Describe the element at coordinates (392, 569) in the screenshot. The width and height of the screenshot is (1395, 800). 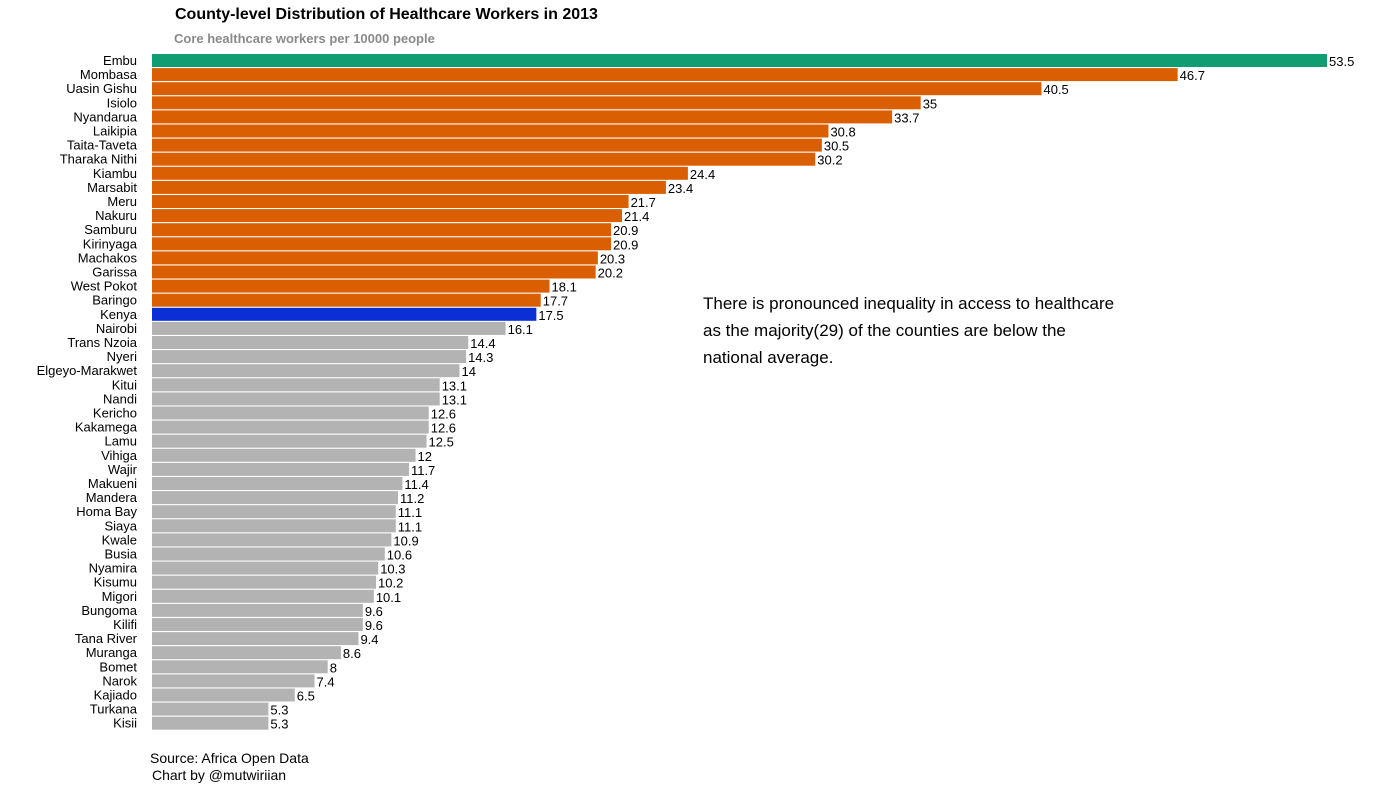
I see `value-label-nyamira: 10.3` at that location.